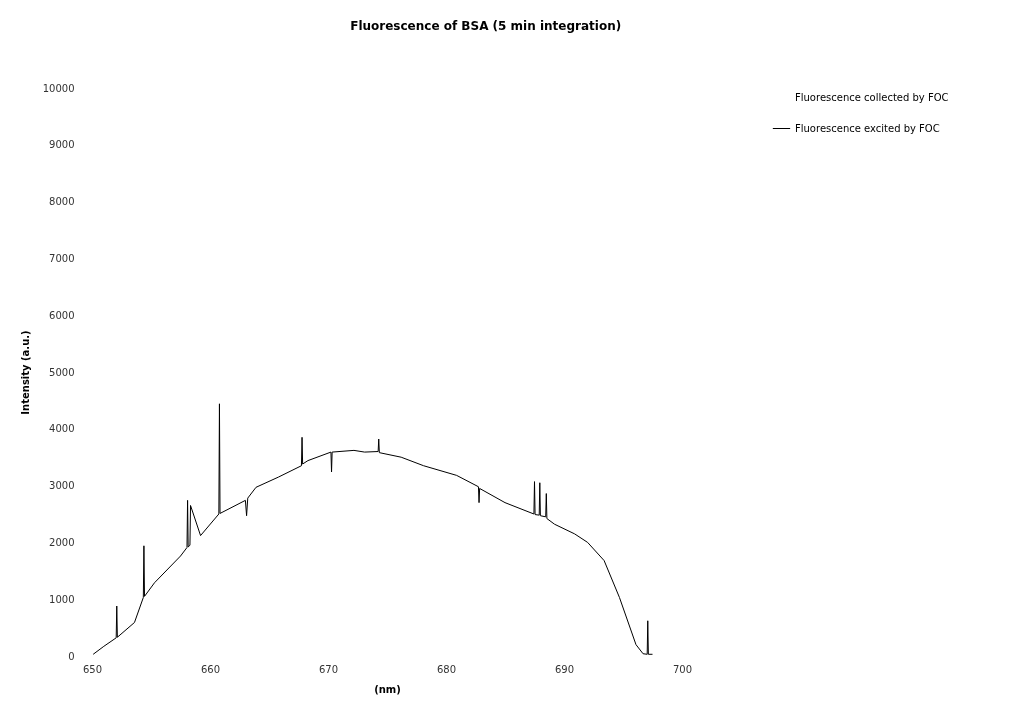 The width and height of the screenshot is (1010, 708). I want to click on y-tick-label: 3000, so click(62, 486).